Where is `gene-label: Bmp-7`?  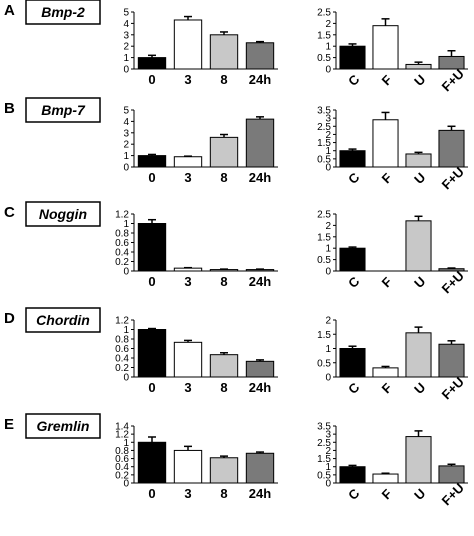
gene-label: Bmp-7 is located at coordinates (63, 110).